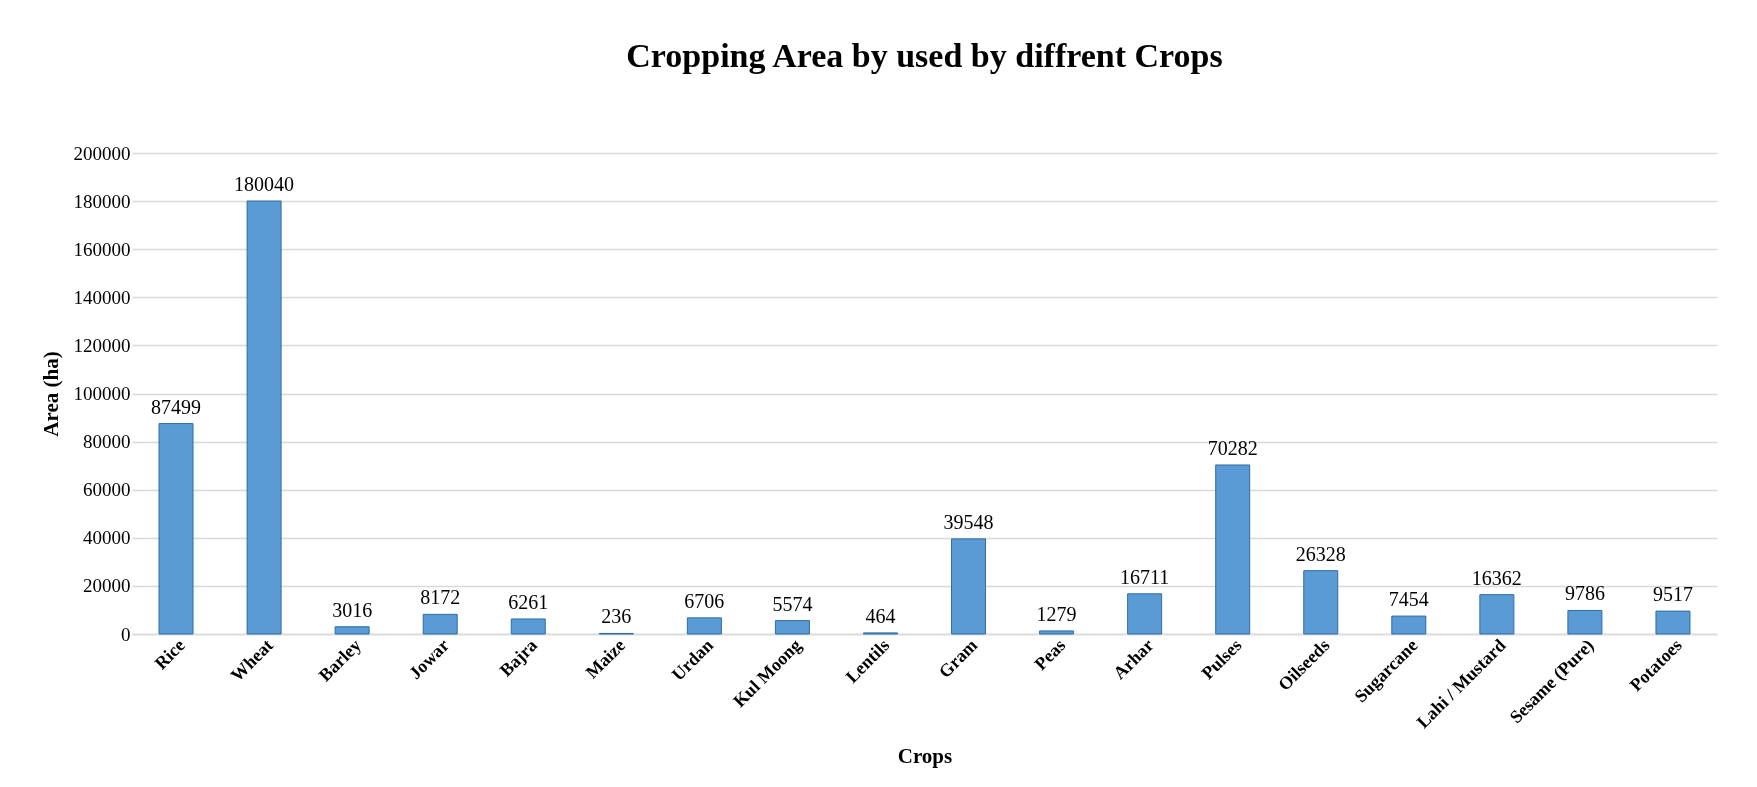  Describe the element at coordinates (528, 601) in the screenshot. I see `data-label: 6261` at that location.